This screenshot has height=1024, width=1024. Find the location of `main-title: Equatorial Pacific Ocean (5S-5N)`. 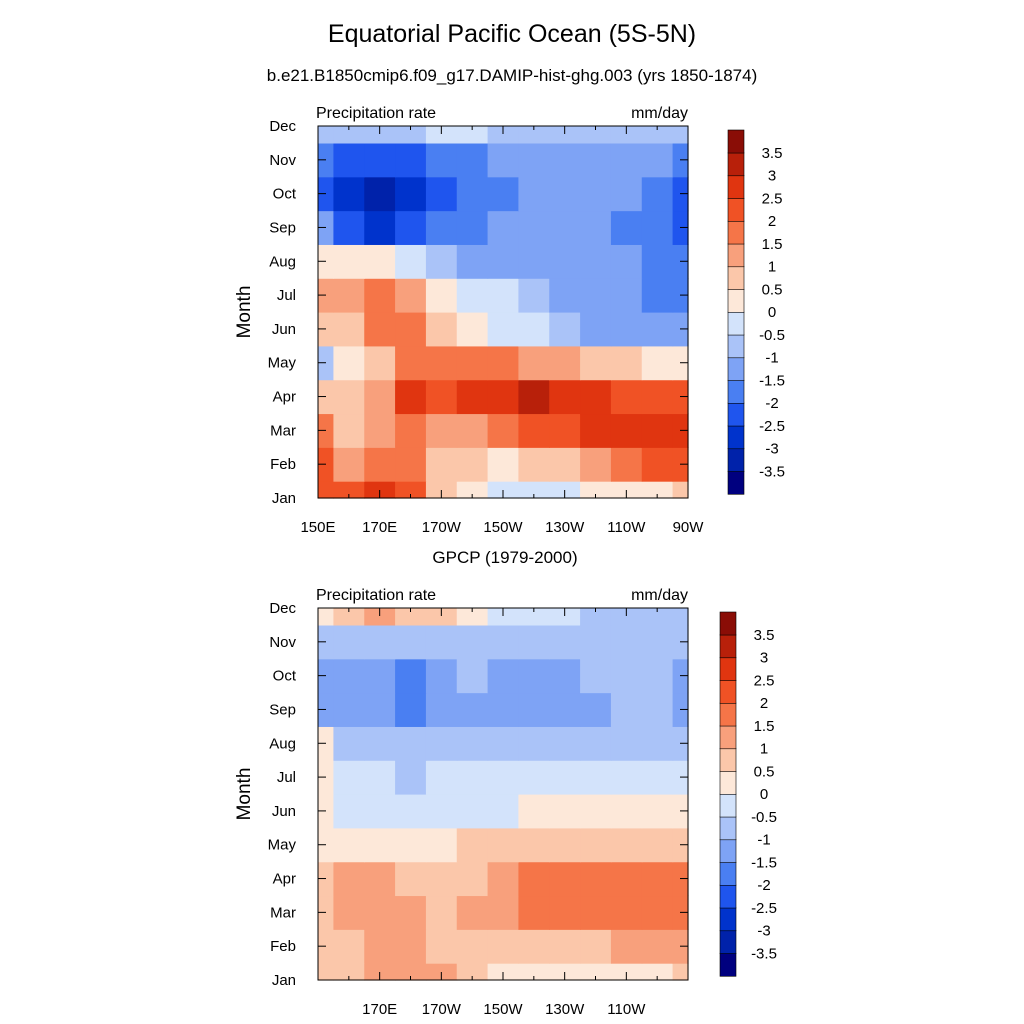

main-title: Equatorial Pacific Ocean (5S-5N) is located at coordinates (512, 34).